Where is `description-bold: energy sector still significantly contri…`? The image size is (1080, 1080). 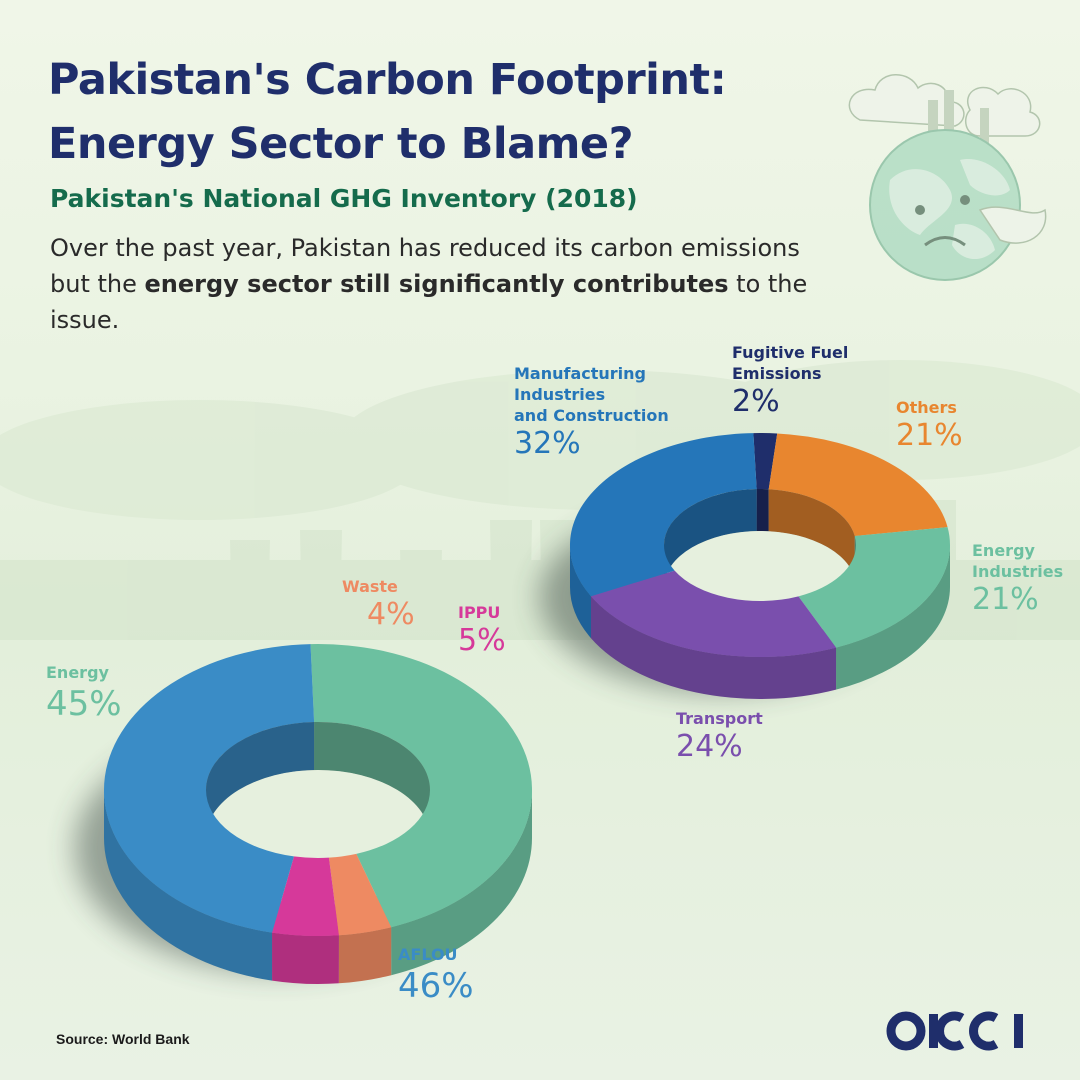
description-bold: energy sector still significantly contri… is located at coordinates (436, 284).